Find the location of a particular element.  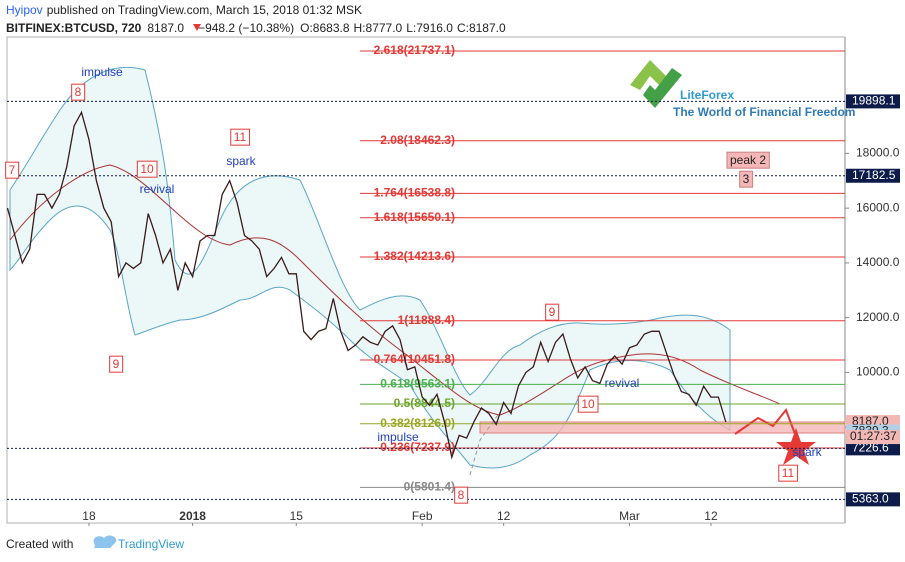

logo-name: LiteForex is located at coordinates (707, 95).